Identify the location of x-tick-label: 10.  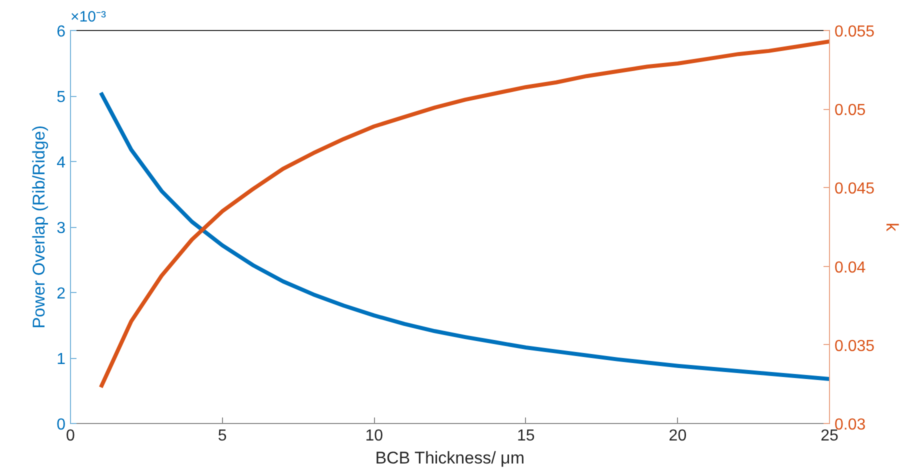
(374, 436).